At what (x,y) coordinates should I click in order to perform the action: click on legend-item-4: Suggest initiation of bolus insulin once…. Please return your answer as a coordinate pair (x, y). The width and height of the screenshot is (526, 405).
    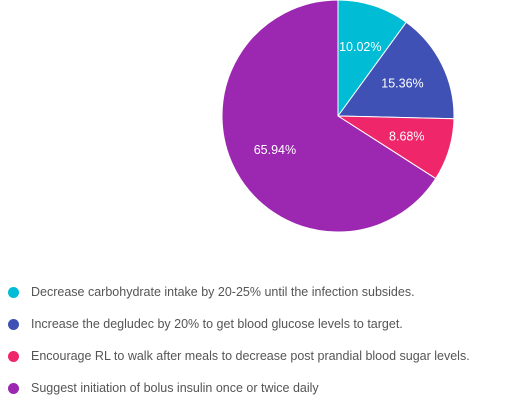
    Looking at the image, I should click on (263, 388).